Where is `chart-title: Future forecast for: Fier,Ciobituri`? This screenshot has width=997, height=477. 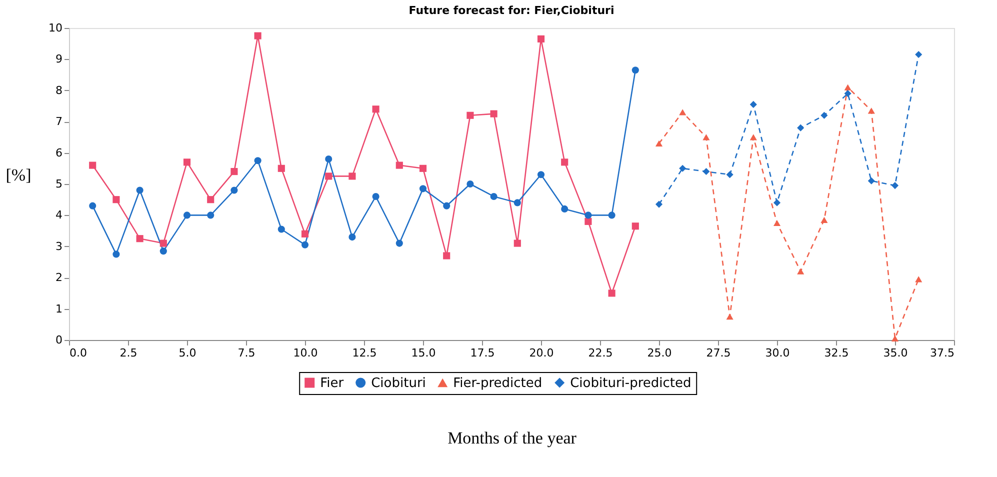 chart-title: Future forecast for: Fier,Ciobituri is located at coordinates (511, 10).